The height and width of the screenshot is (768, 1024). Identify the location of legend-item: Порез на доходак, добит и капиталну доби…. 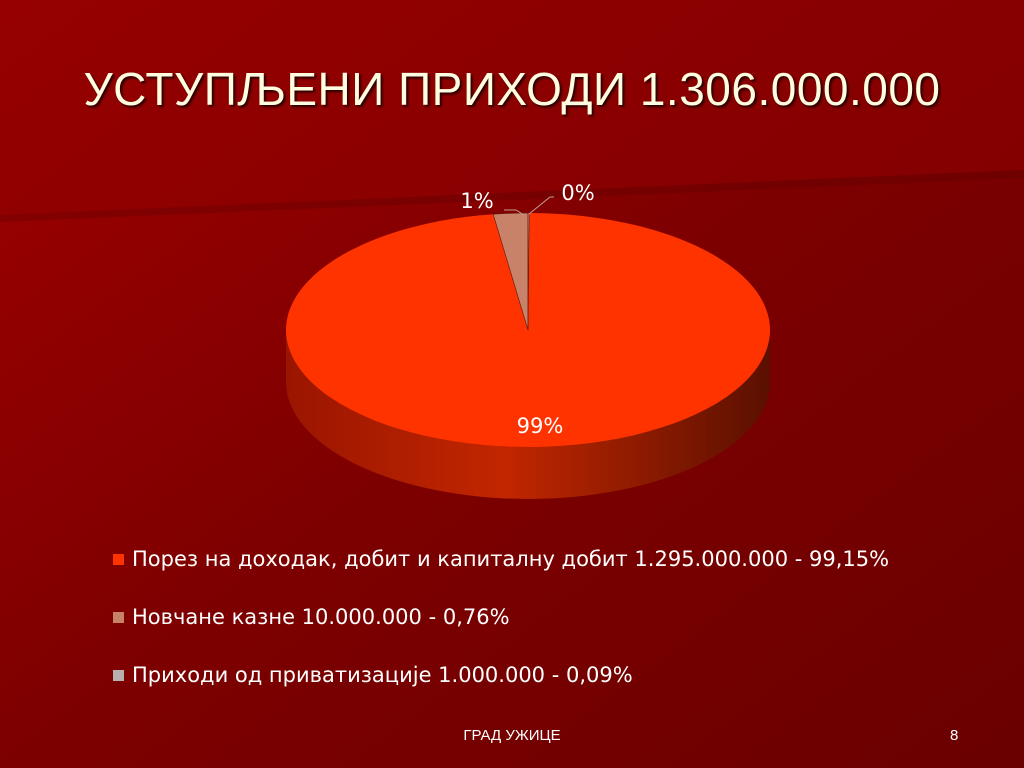
(501, 559).